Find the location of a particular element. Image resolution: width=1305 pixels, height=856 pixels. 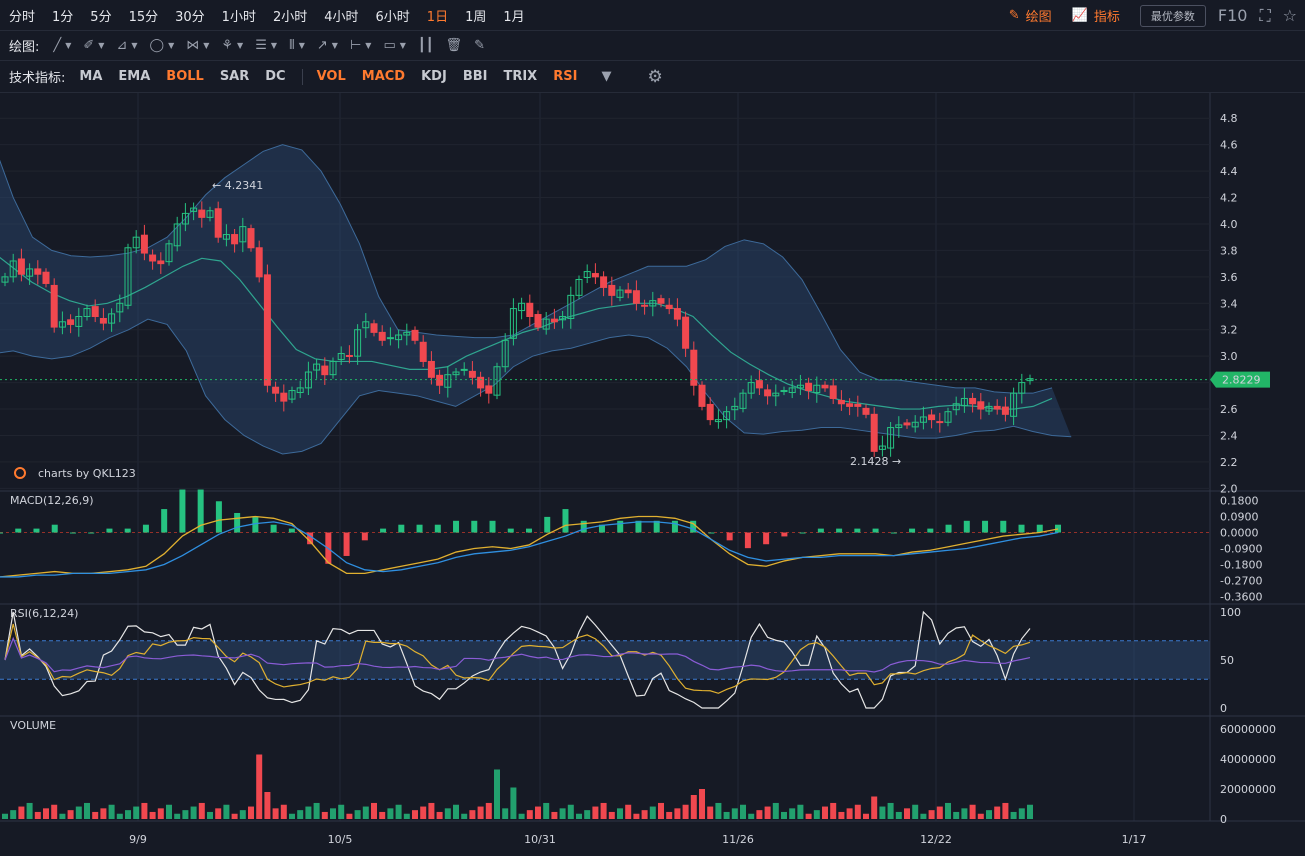

gear-icon: ⚙ is located at coordinates (655, 76).